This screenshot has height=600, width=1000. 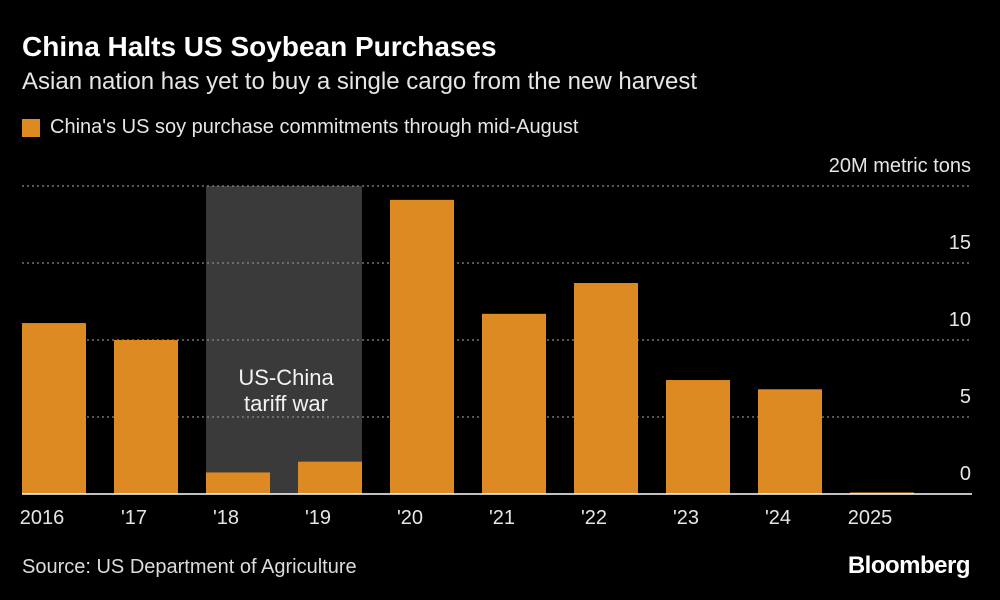 I want to click on source-note: Source: US Department of Agriculture, so click(x=189, y=567).